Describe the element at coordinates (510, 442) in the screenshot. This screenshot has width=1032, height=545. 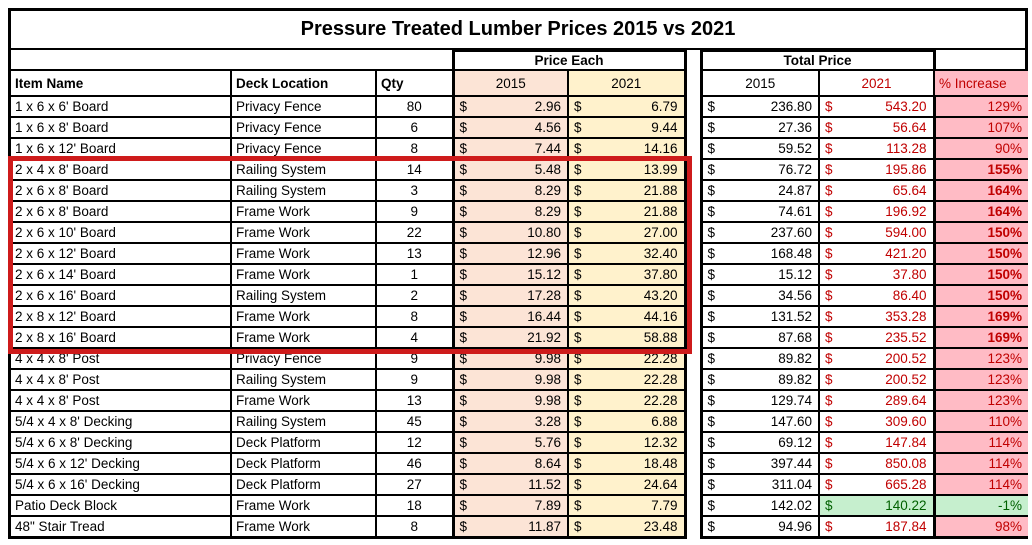
I see `cell-price-each-2015: $5.76` at that location.